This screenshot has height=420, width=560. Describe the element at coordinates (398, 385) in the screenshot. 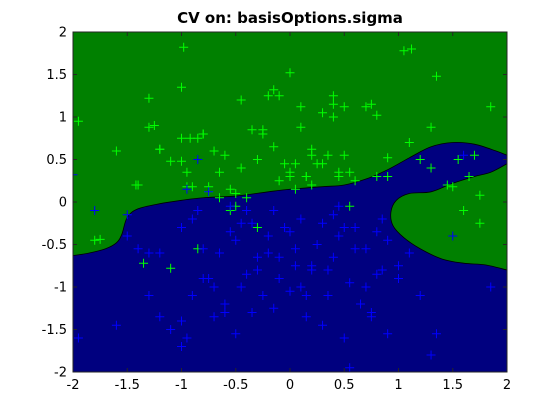

I see `x-tick-label: 1` at that location.